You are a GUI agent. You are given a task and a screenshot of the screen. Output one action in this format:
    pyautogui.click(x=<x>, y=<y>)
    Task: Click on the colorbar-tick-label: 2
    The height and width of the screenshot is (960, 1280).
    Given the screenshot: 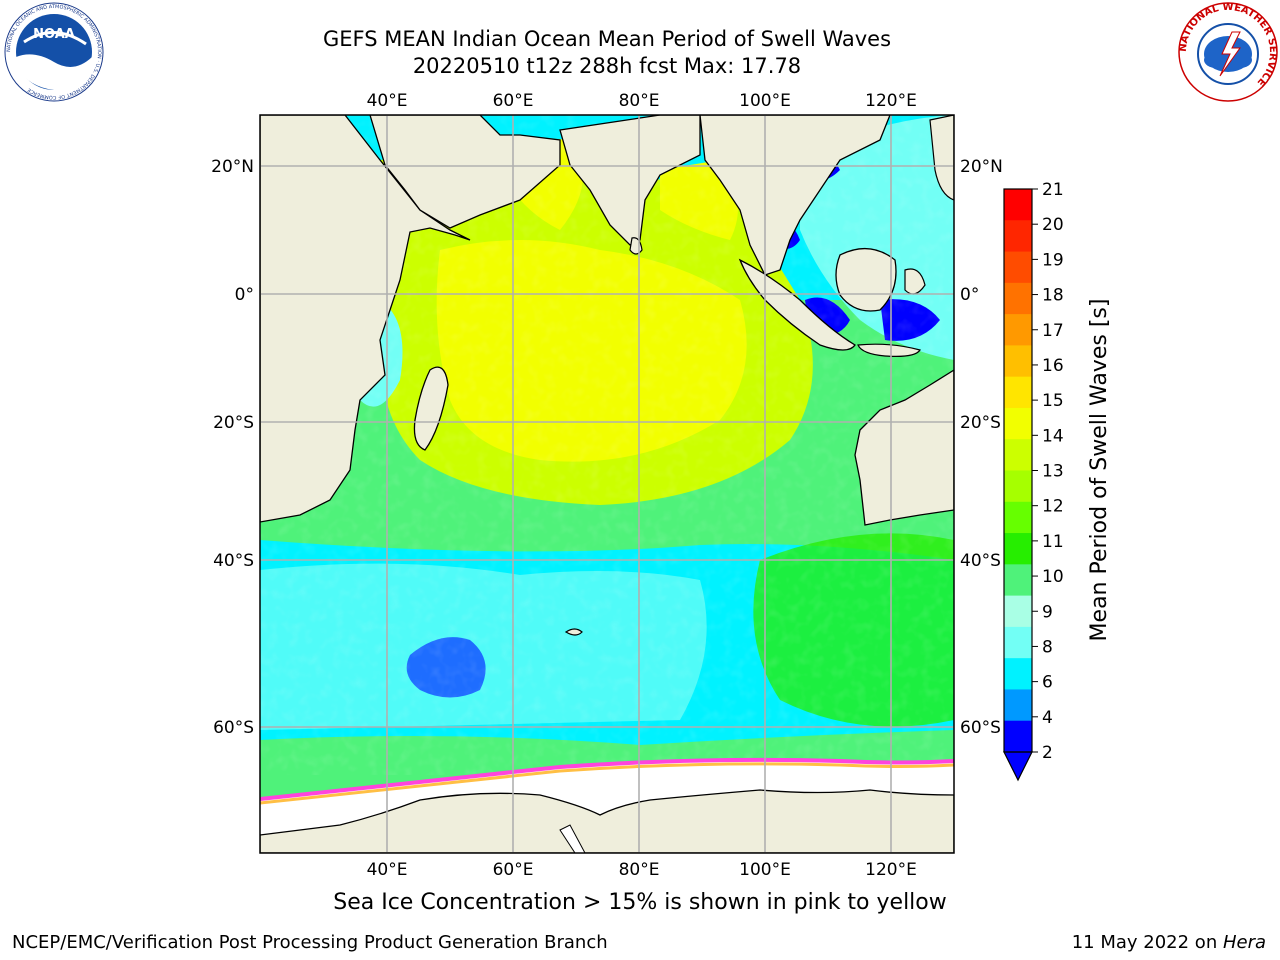 What is the action you would take?
    pyautogui.click(x=1047, y=753)
    